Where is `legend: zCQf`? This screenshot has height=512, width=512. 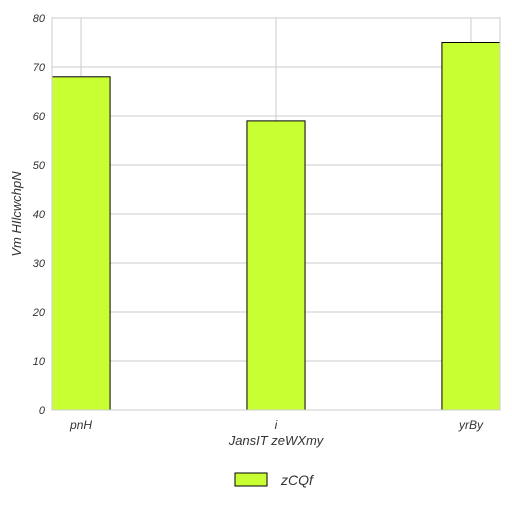 legend: zCQf is located at coordinates (274, 480).